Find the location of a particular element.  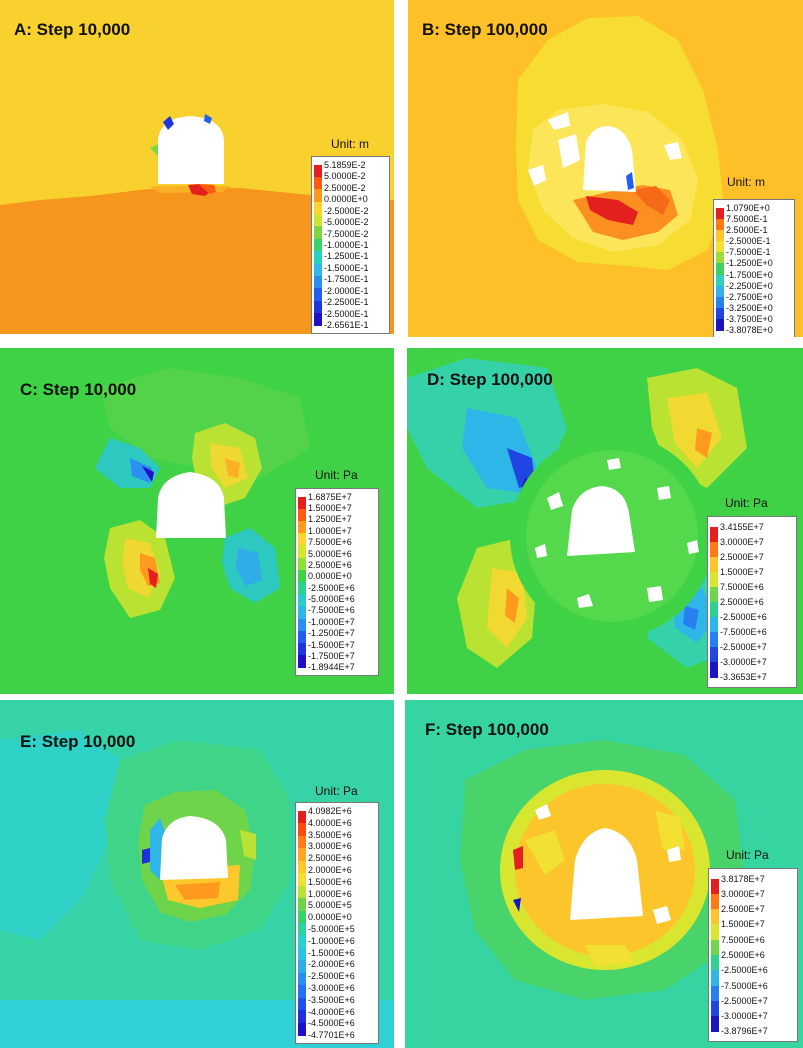

legend-label: -5.0000E+5 is located at coordinates (331, 928).